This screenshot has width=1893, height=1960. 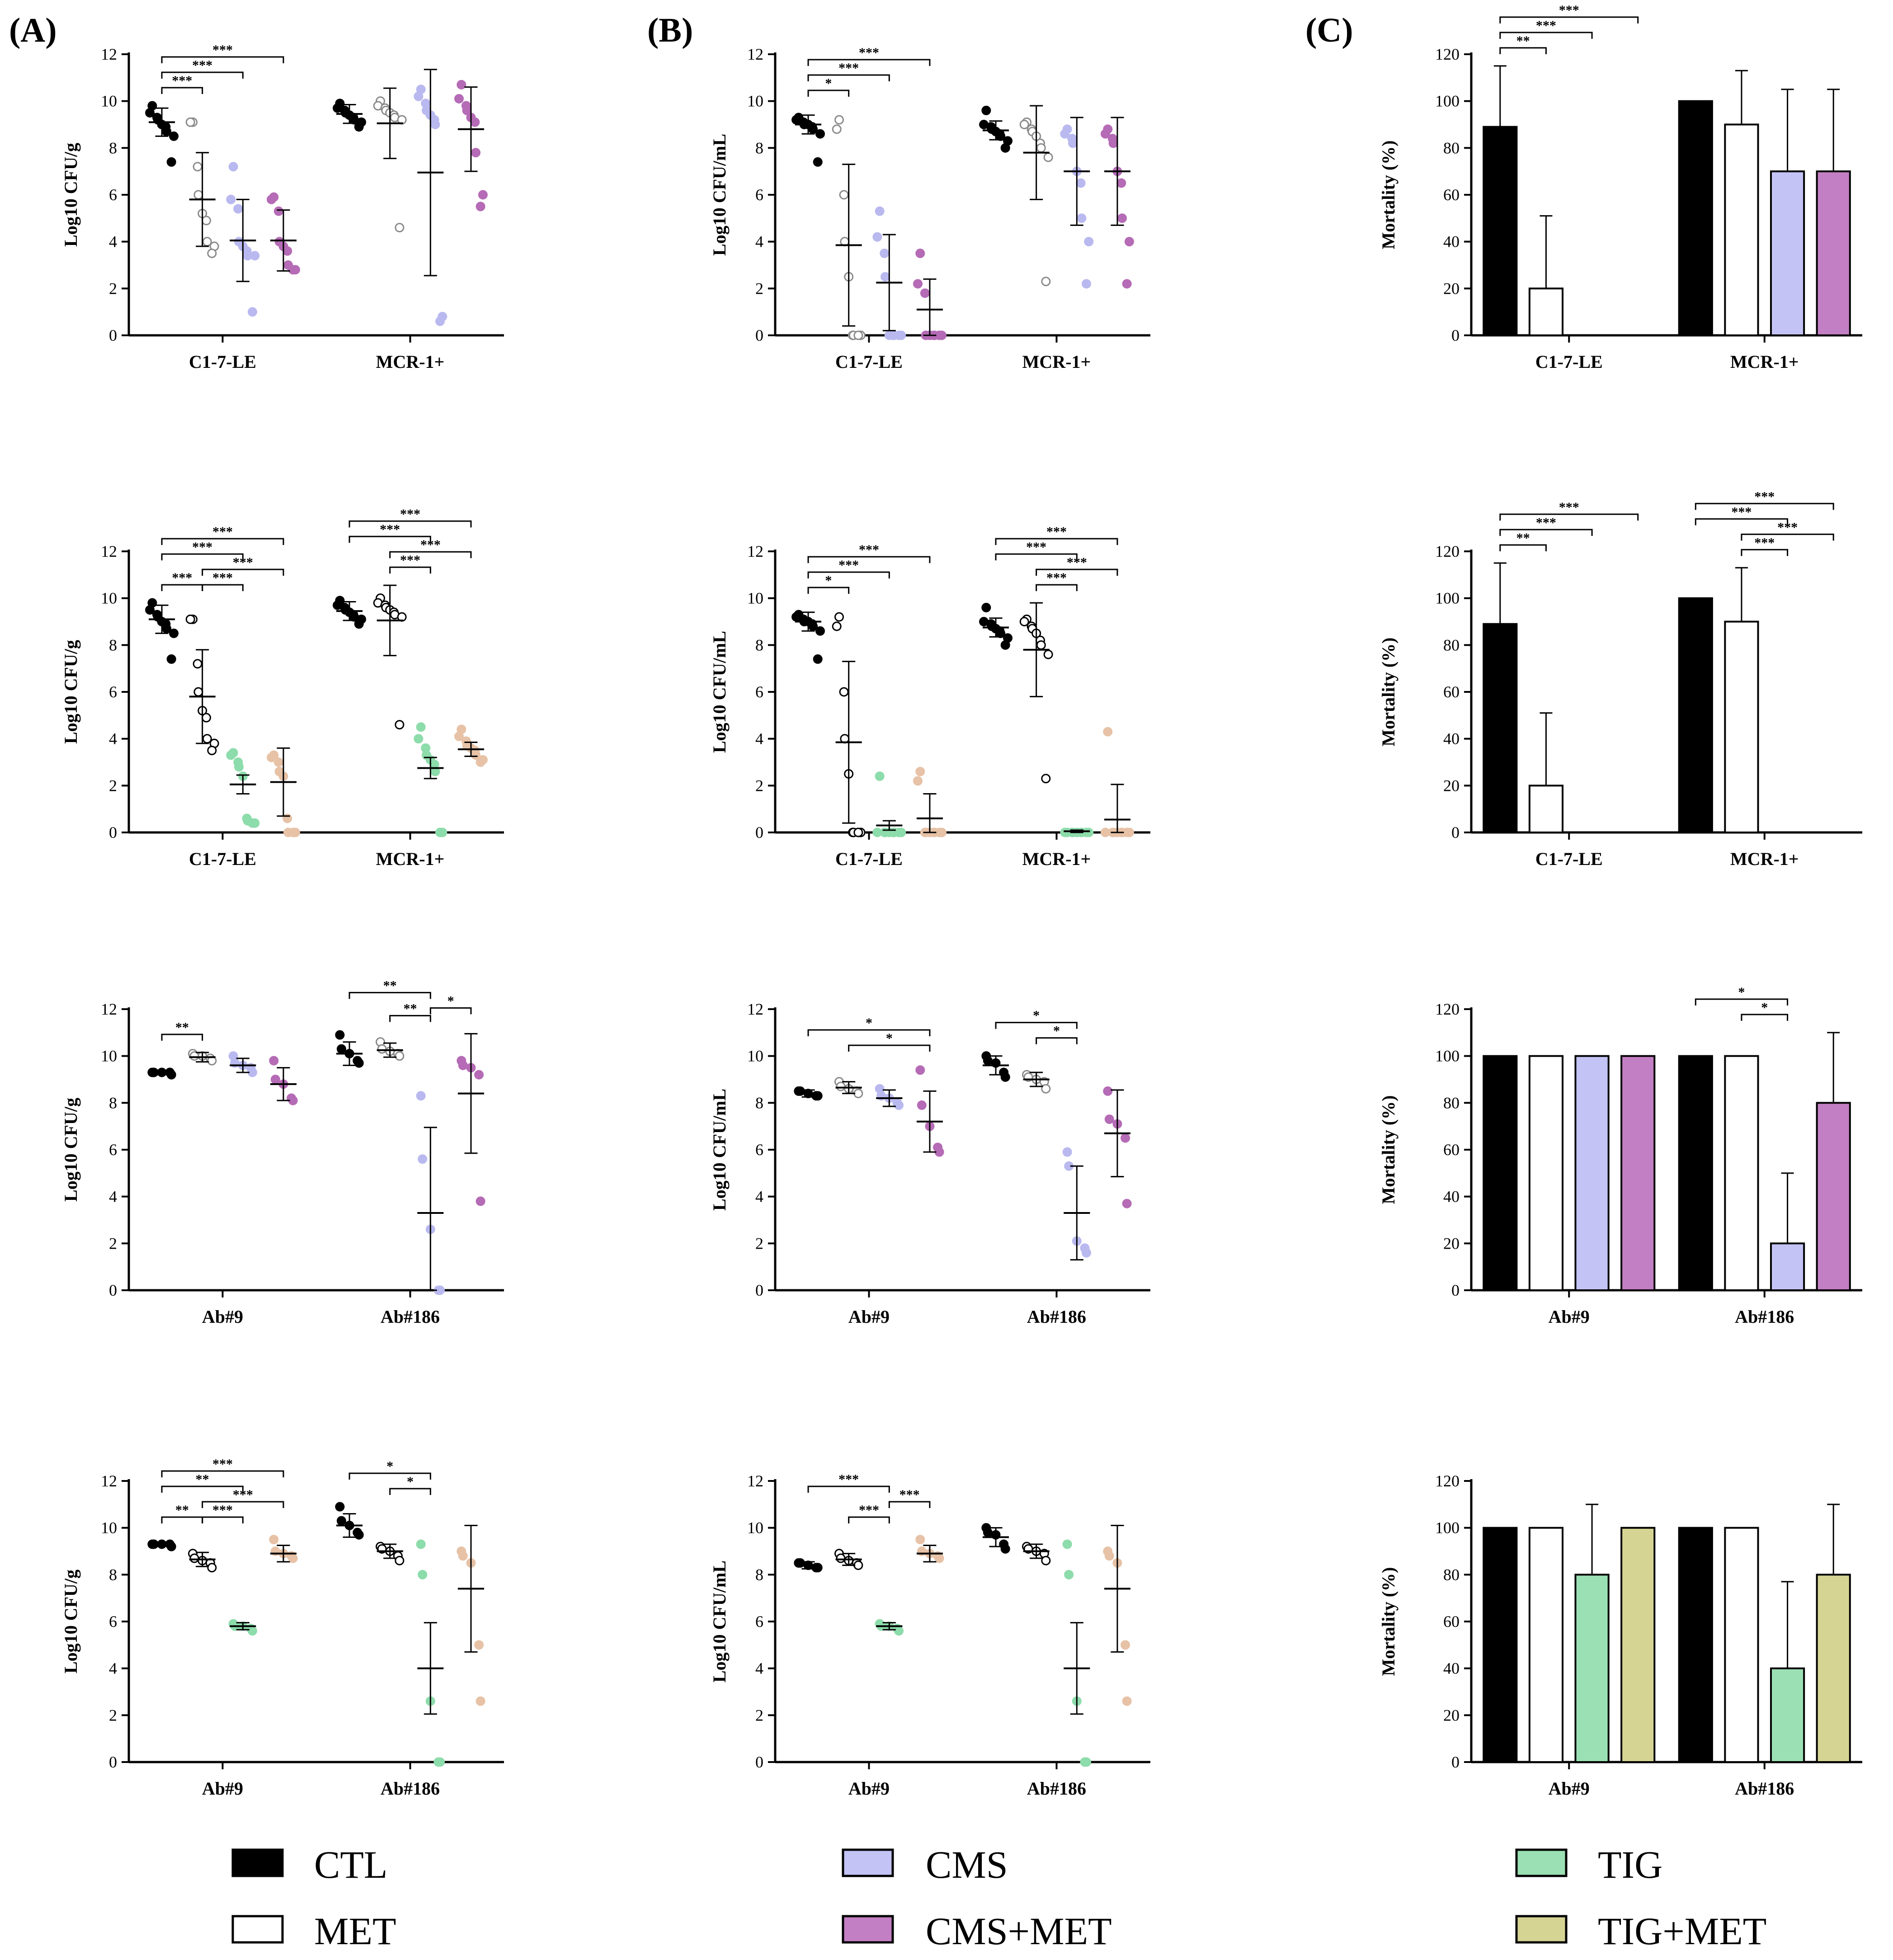 I want to click on chart-b3: 0 2 4 6 8 10 12 Log10 CFU/mL Ab#9 Ab#186 * * * *, so click(x=930, y=1163).